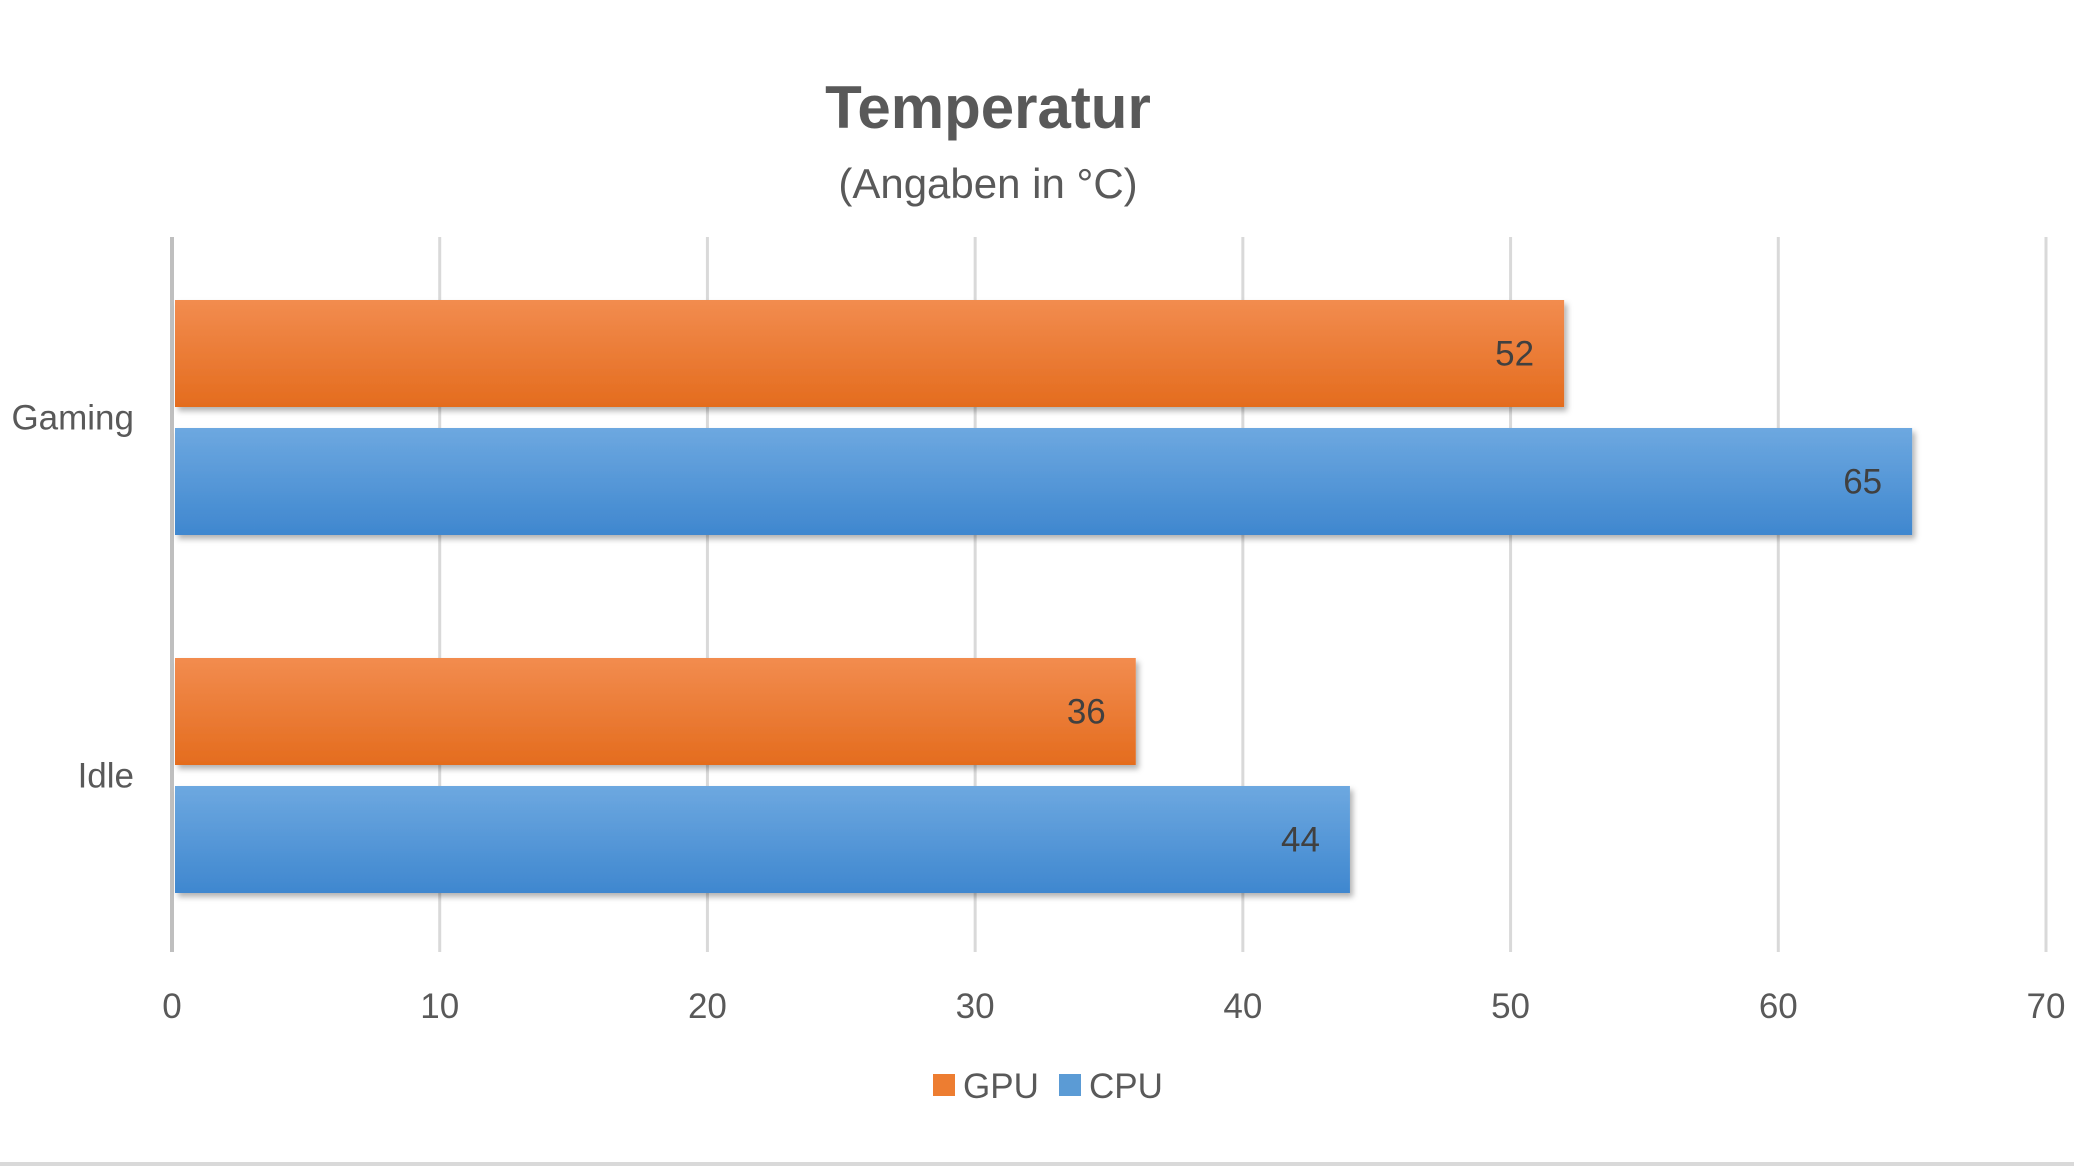 Image resolution: width=2074 pixels, height=1171 pixels. Describe the element at coordinates (707, 1006) in the screenshot. I see `x-tick-label: 20` at that location.